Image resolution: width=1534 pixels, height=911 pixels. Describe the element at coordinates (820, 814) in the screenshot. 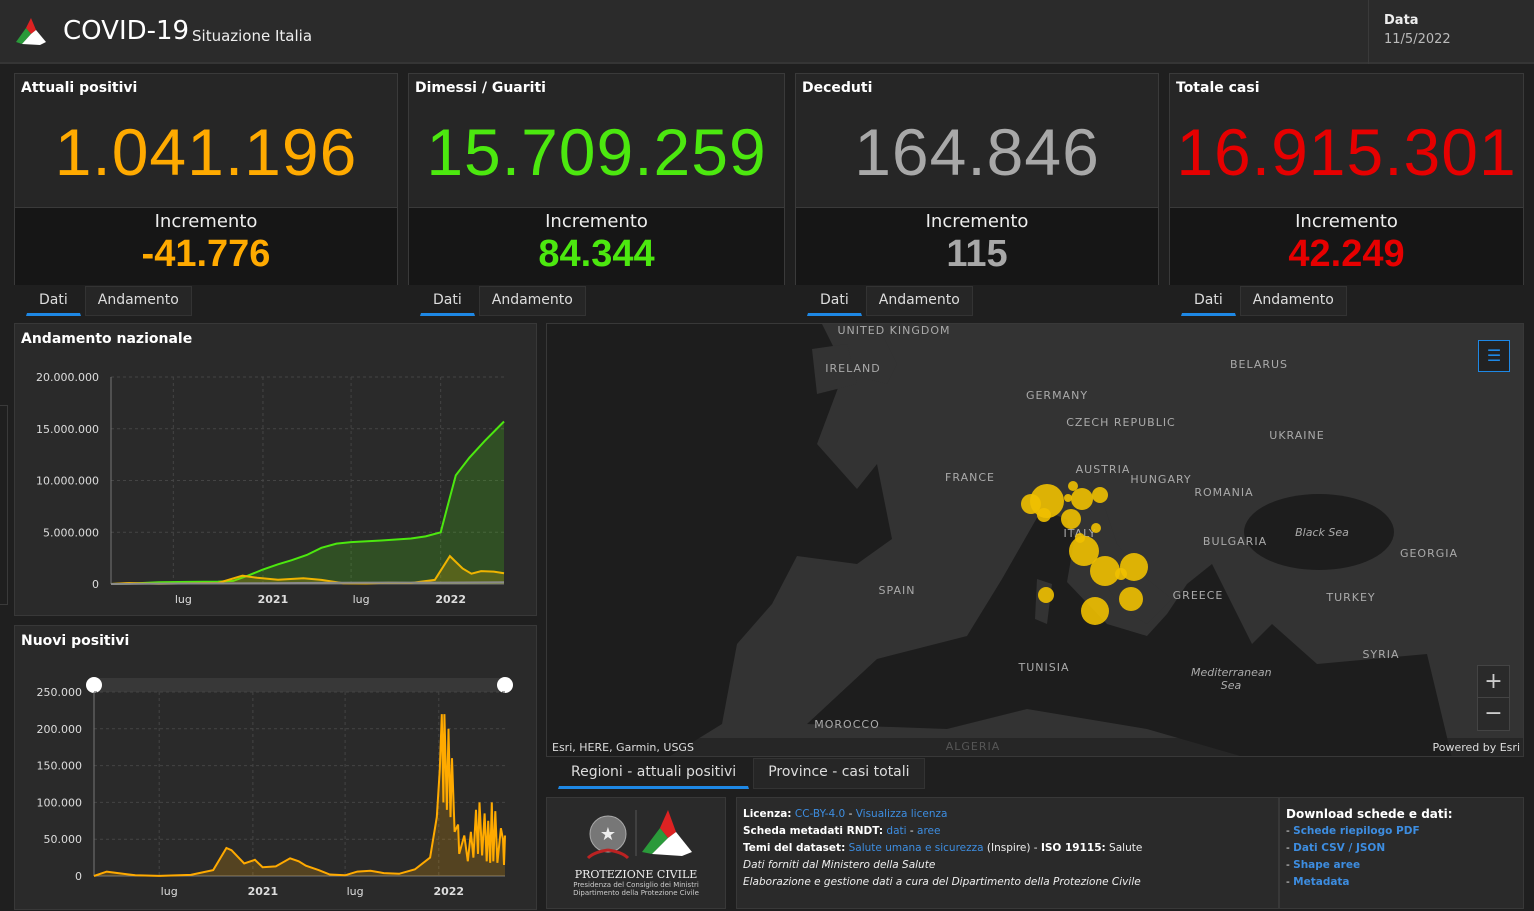

I see `licenza-link: CC-BY-4.0` at that location.